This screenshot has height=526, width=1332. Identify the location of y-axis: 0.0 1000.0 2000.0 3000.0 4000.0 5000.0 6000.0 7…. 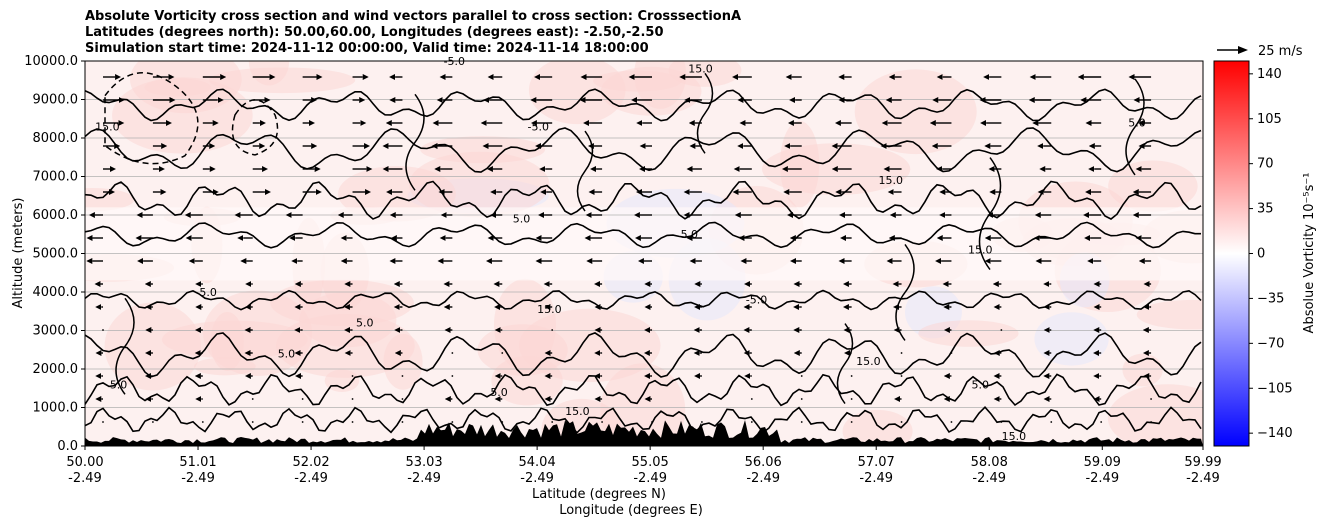
(54, 254).